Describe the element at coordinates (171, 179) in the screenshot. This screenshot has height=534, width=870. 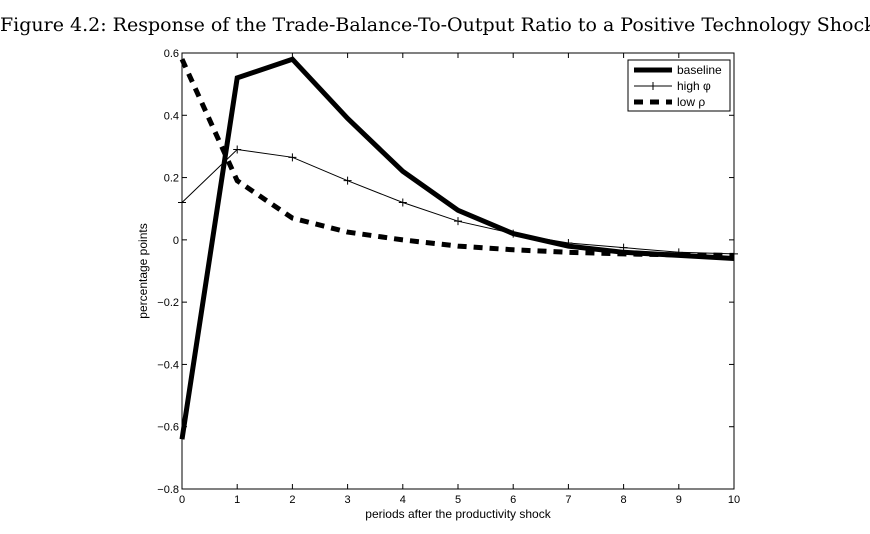
I see `y-tick-label: 0.2` at that location.